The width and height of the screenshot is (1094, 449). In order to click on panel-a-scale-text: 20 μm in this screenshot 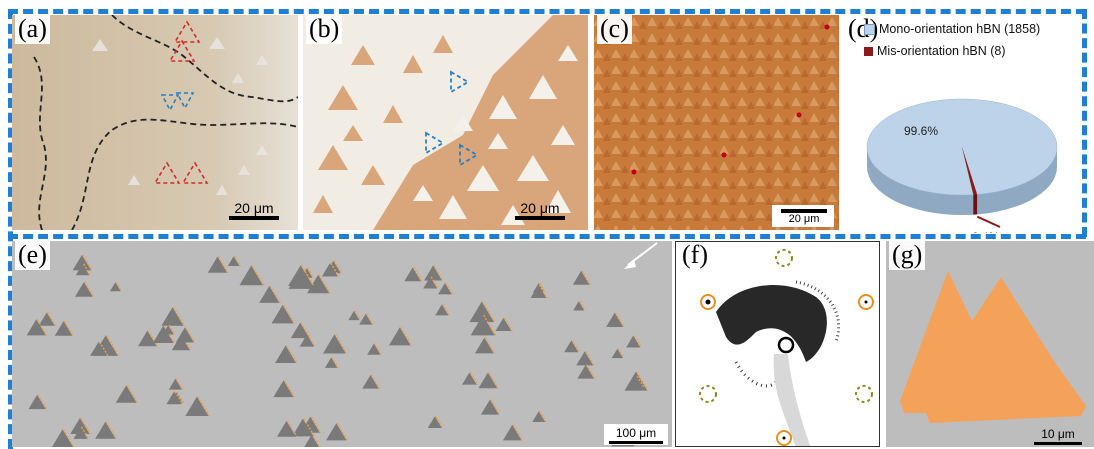, I will do `click(254, 208)`.